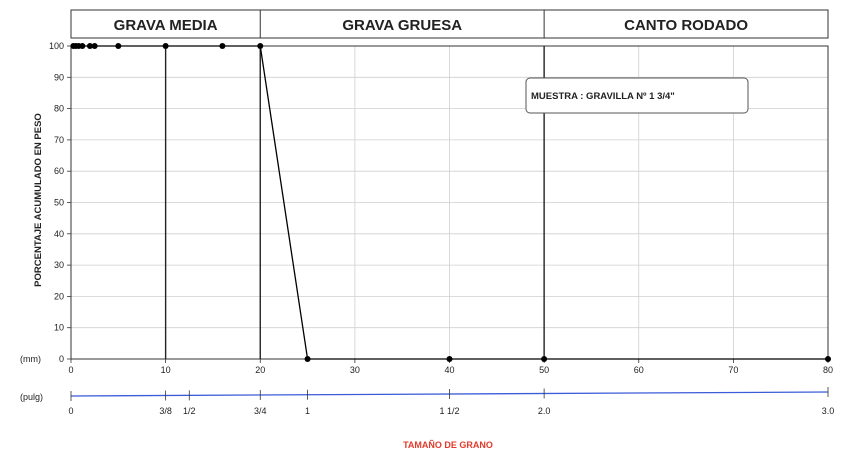  What do you see at coordinates (544, 370) in the screenshot?
I see `x-tick-label: 50` at bounding box center [544, 370].